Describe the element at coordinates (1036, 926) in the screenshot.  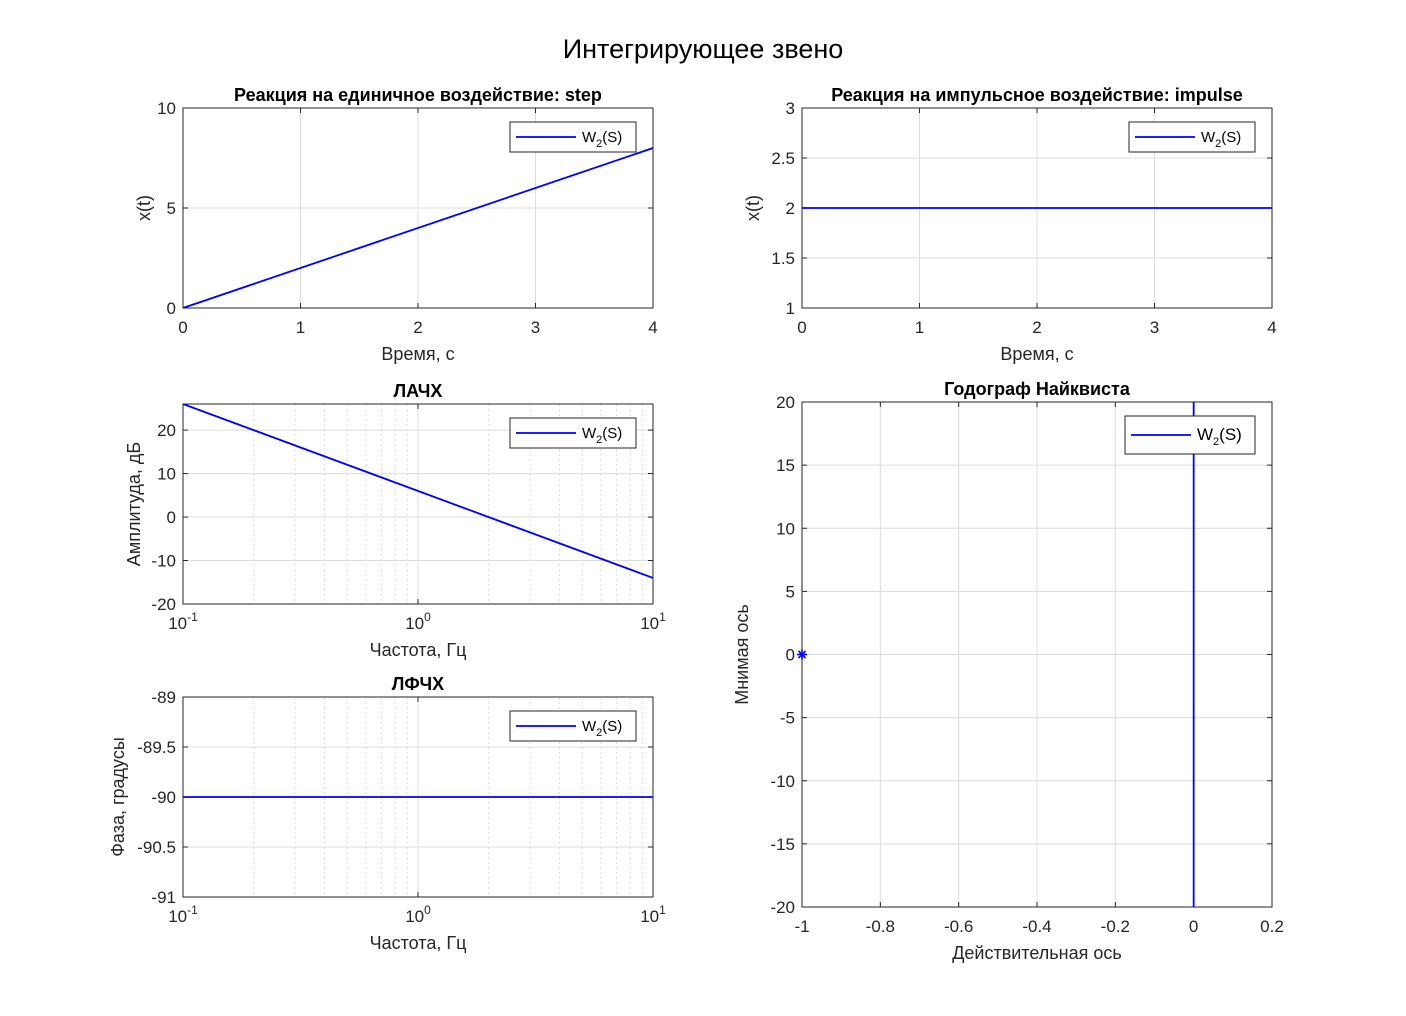
I see `x-tick-label: -0.4` at that location.